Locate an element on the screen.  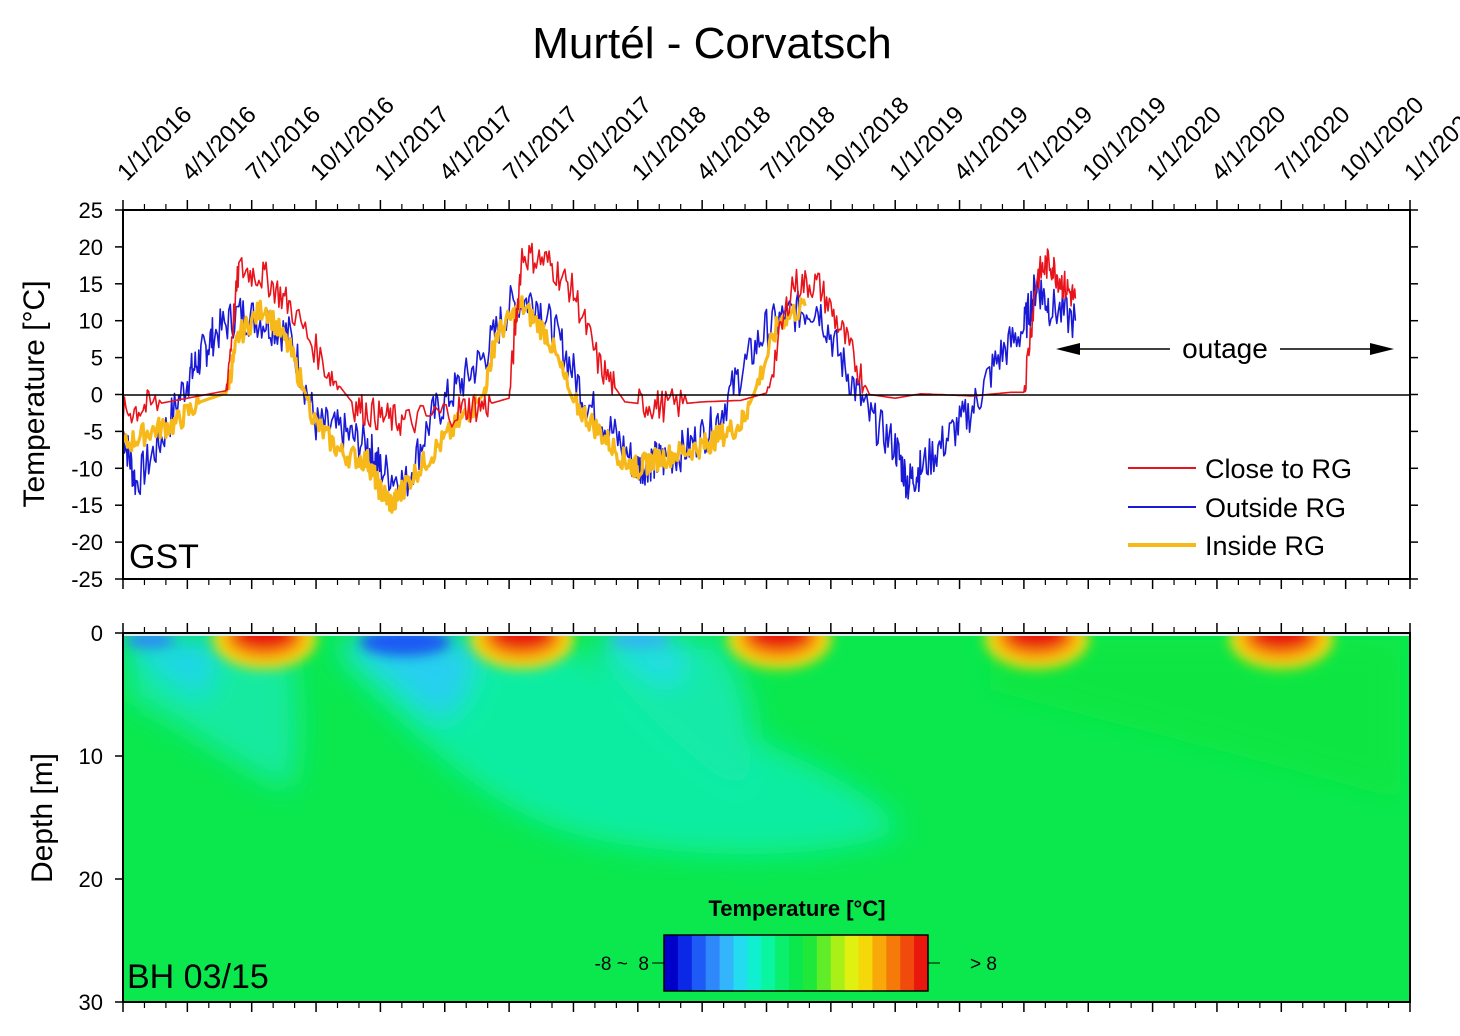
series-line-inside-rg is located at coordinates (465, 404).